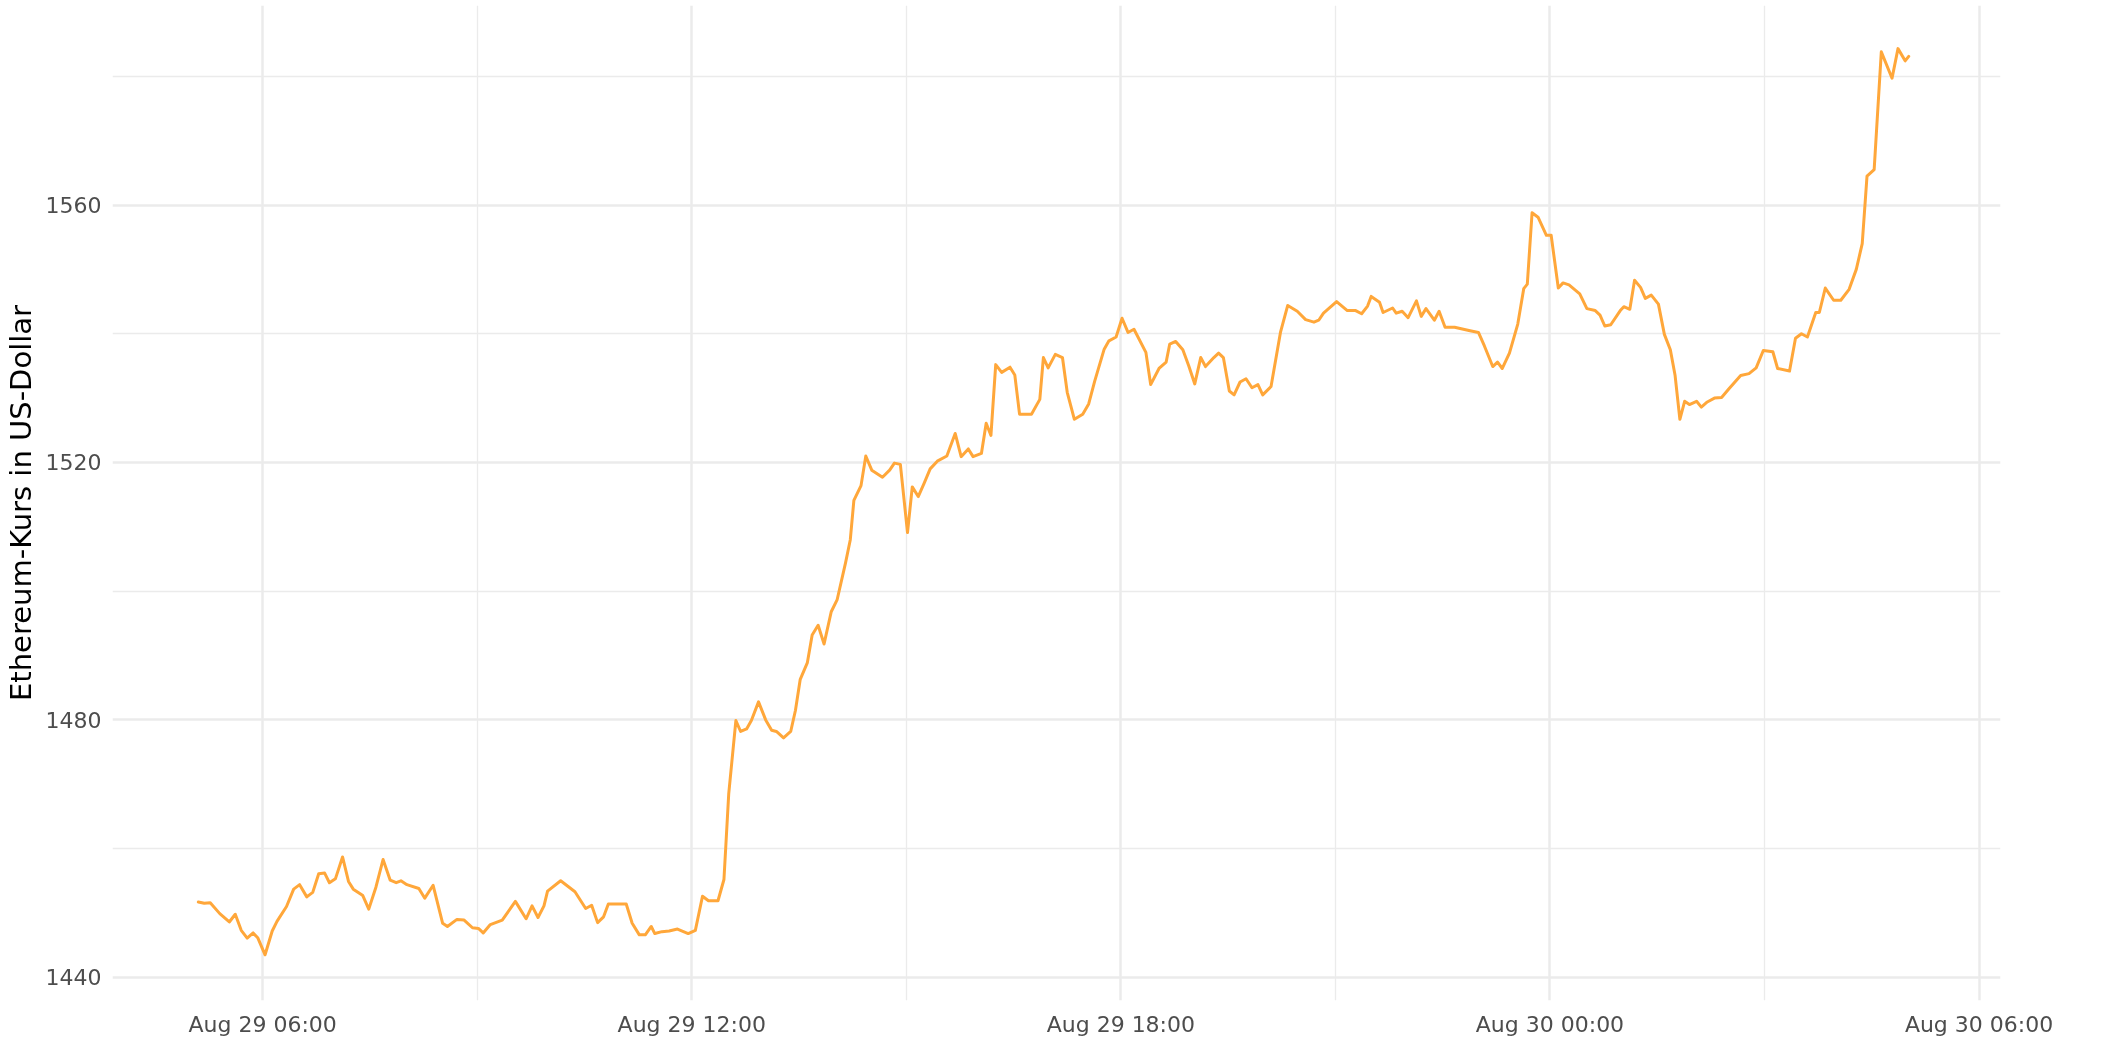  What do you see at coordinates (73, 206) in the screenshot?
I see `y-tick-label: 1560` at bounding box center [73, 206].